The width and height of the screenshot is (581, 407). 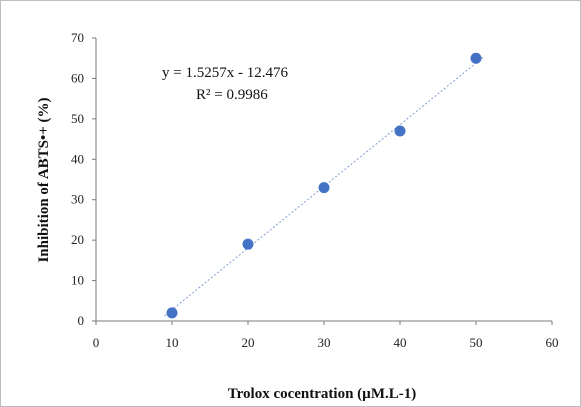 I want to click on y-tick-label: 20, so click(x=77, y=239).